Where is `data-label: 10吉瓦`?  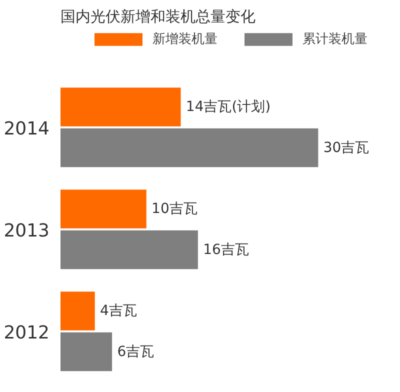 data-label: 10吉瓦 is located at coordinates (175, 209).